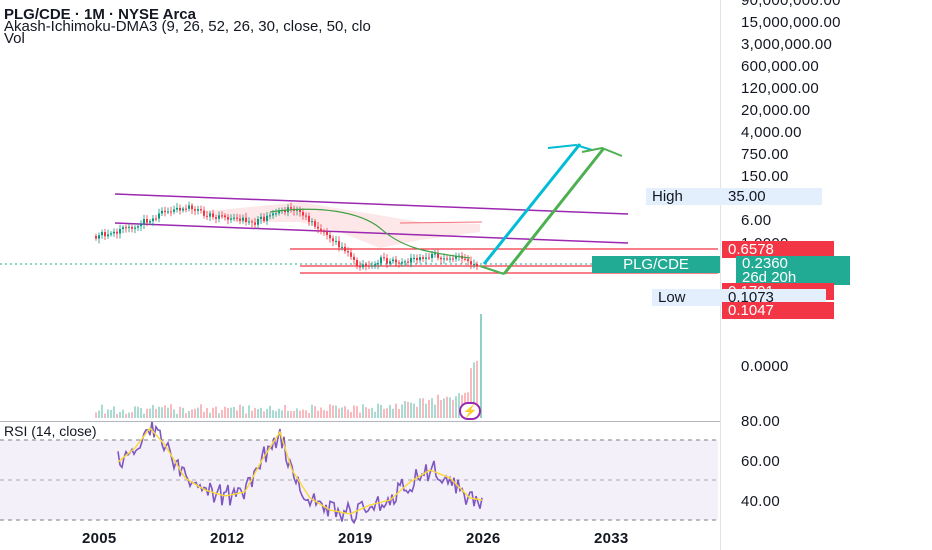  What do you see at coordinates (778, 249) in the screenshot?
I see `resistance-price-tag: 0.6578` at bounding box center [778, 249].